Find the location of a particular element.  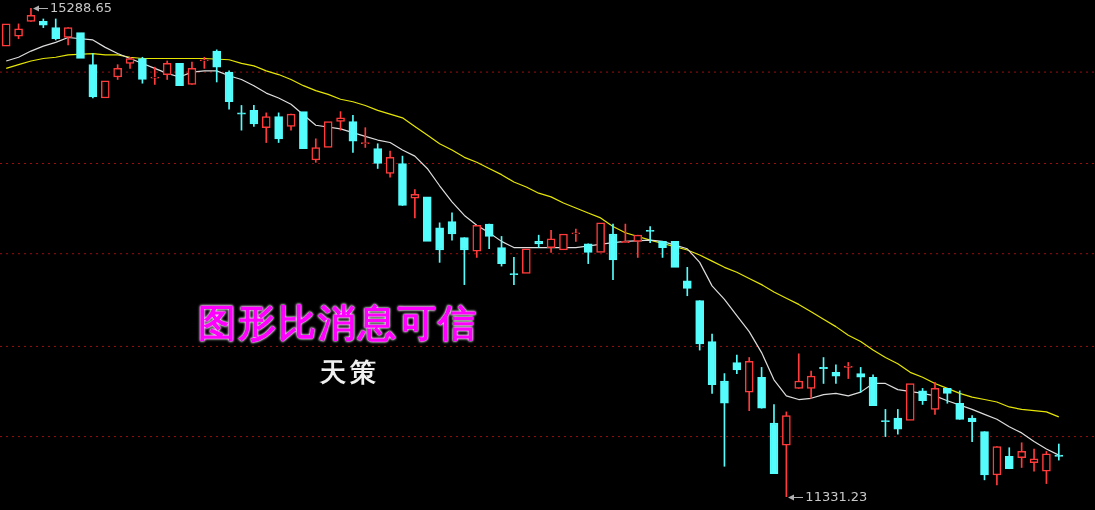

annotation: 天策 is located at coordinates (350, 372).